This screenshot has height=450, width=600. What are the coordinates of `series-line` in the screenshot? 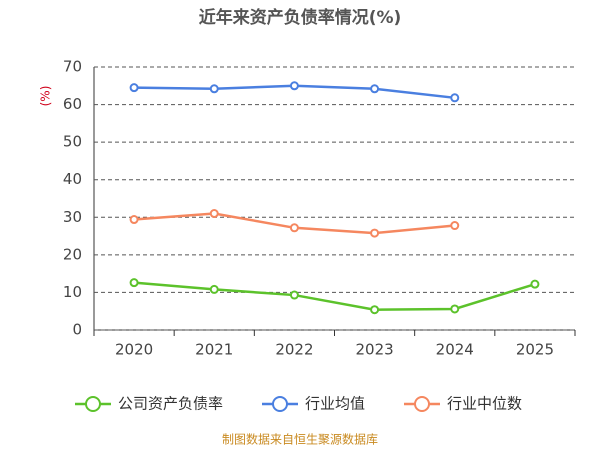 It's located at (334, 296).